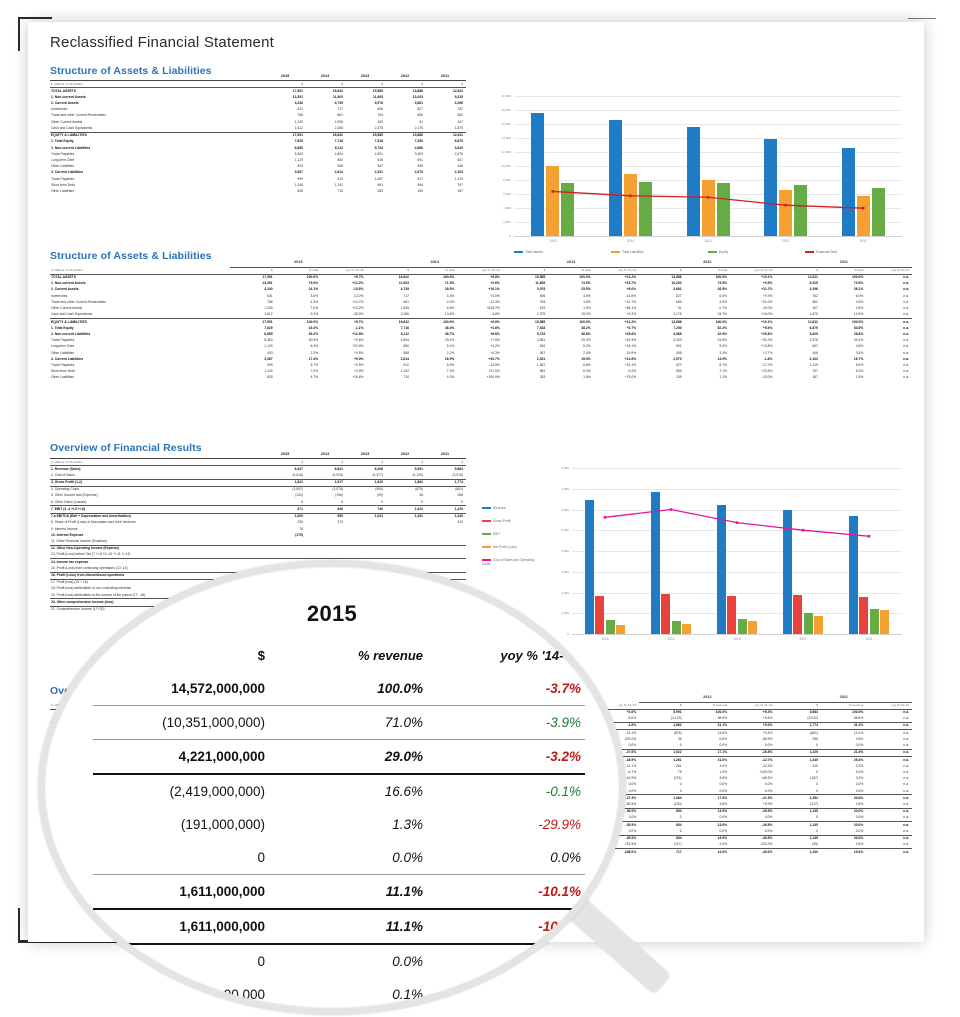 The image size is (960, 1017). I want to click on row-value: 1,067, so click(541, 365).